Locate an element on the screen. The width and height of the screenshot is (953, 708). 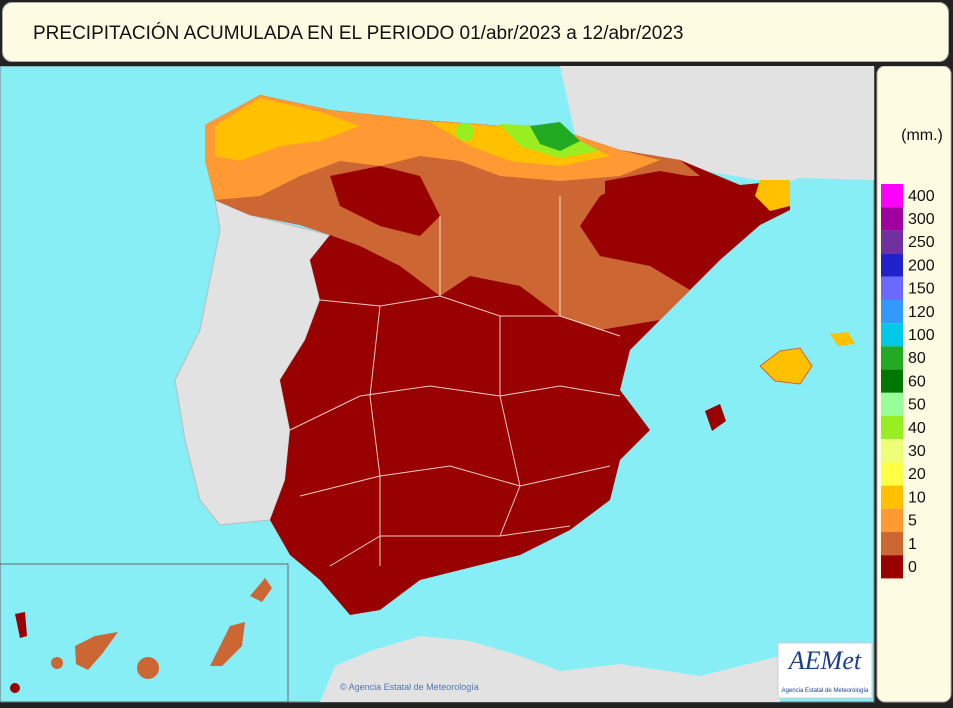
la-gomera is located at coordinates (57, 663).